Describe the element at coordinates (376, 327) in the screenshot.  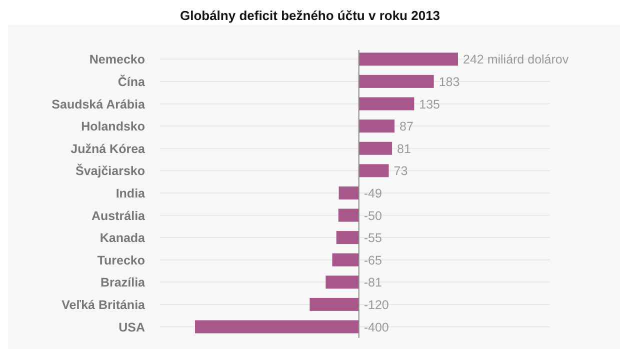
I see `data-label: -400` at that location.